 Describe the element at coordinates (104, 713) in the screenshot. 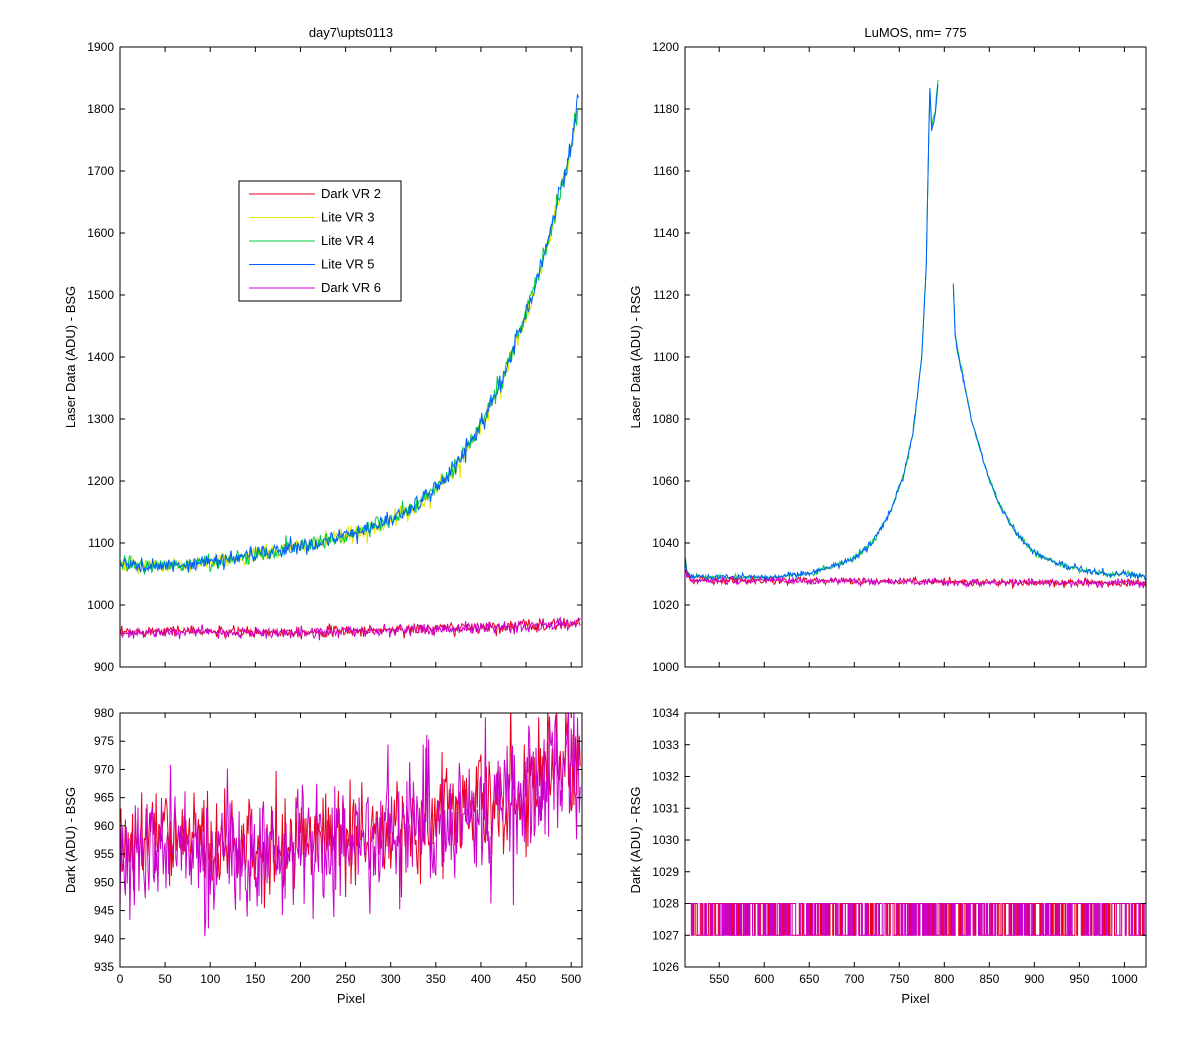

I see `y-tick-label: 980` at that location.